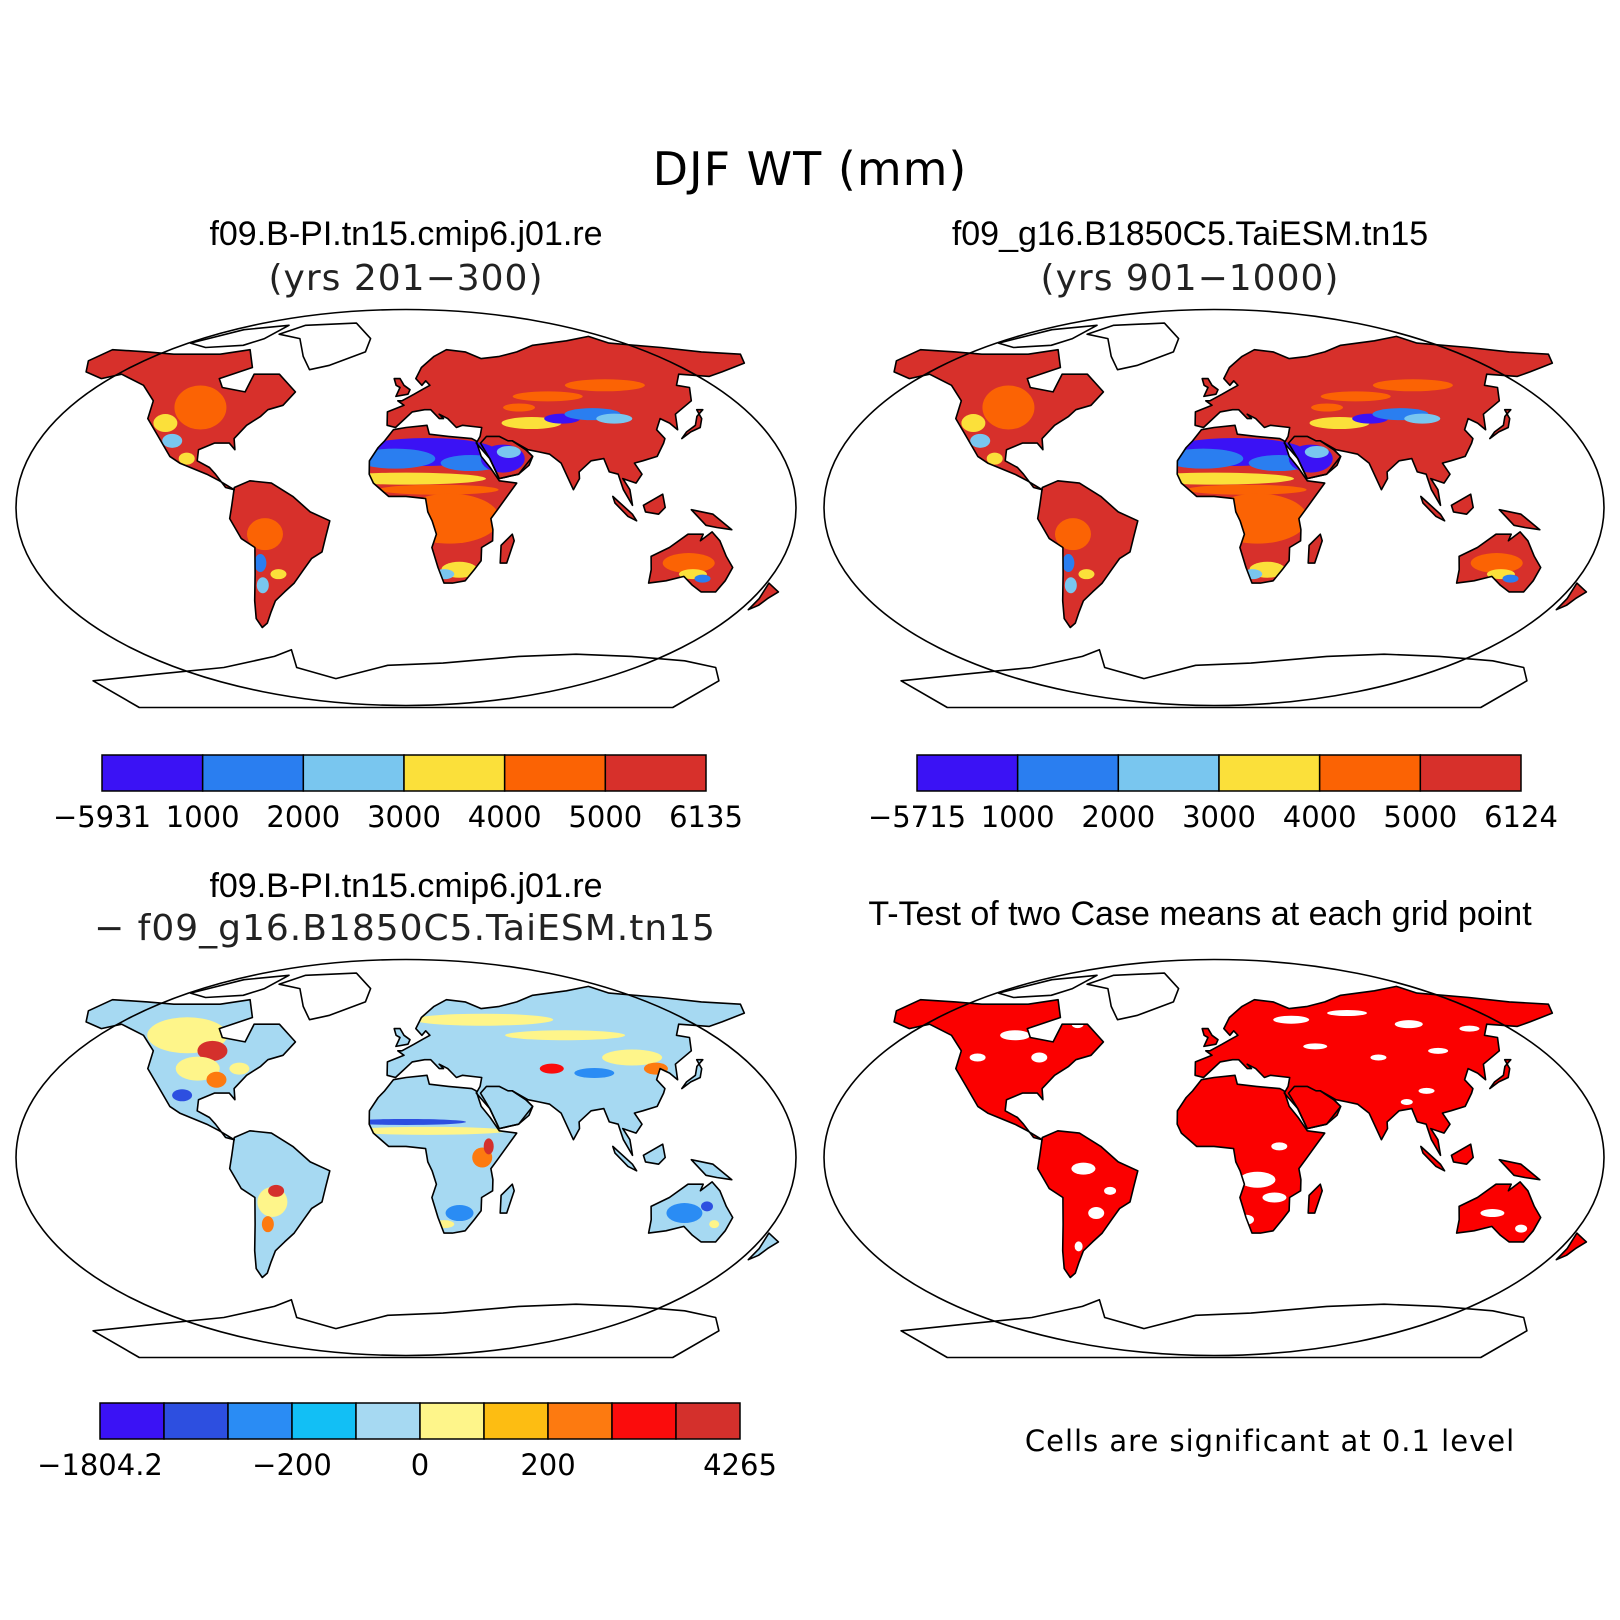 The width and height of the screenshot is (1620, 1620). I want to click on colorbar-tick-label: 0, so click(420, 1465).